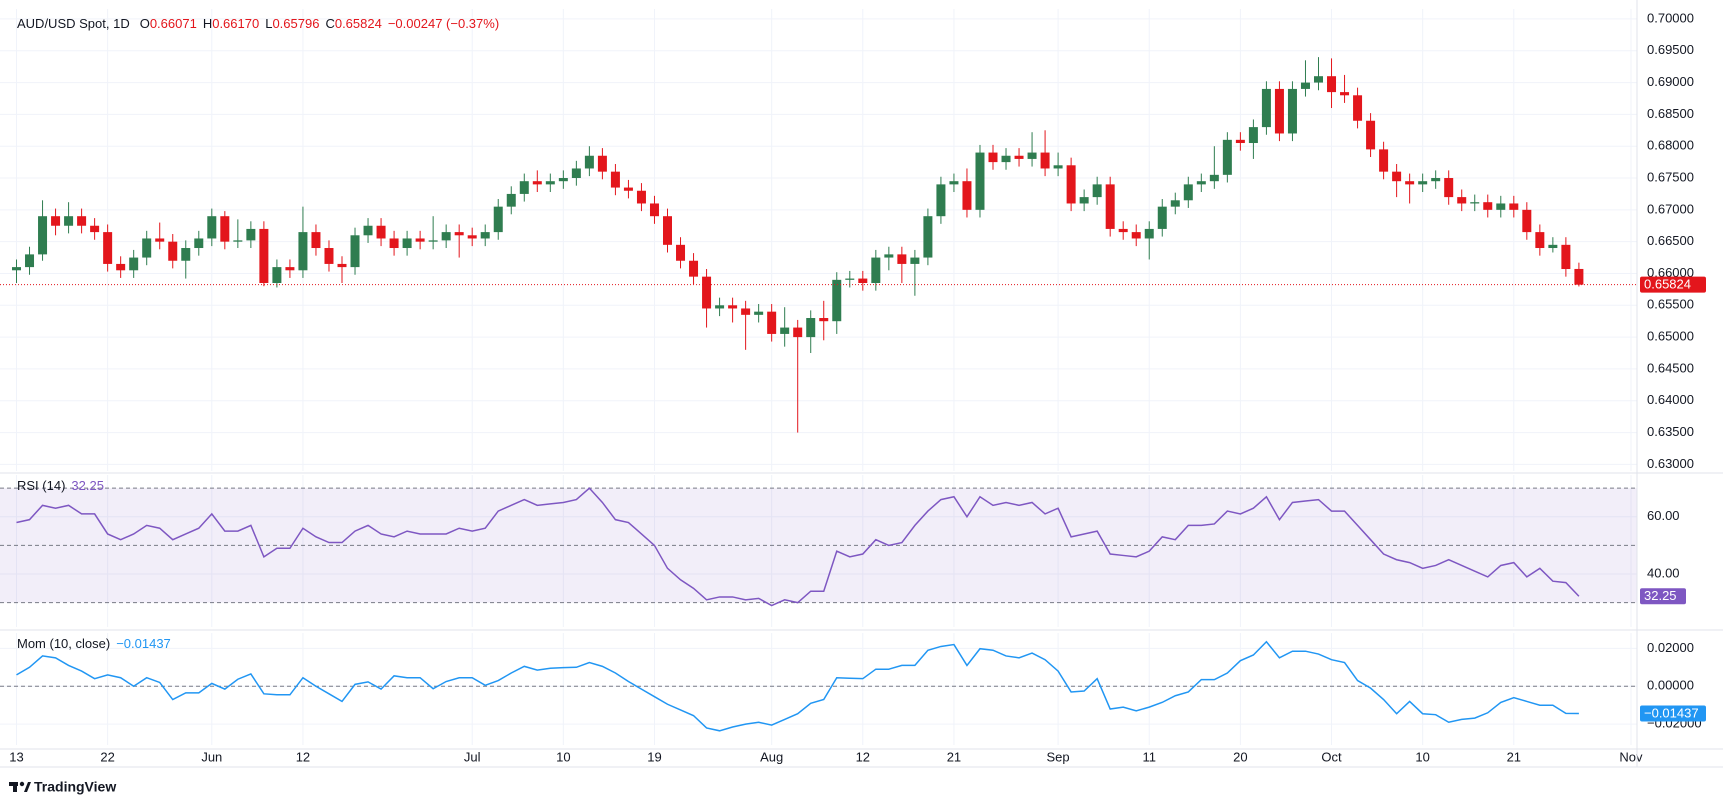 Image resolution: width=1723 pixels, height=803 pixels. I want to click on y-tick-label: 0.02000, so click(1670, 647).